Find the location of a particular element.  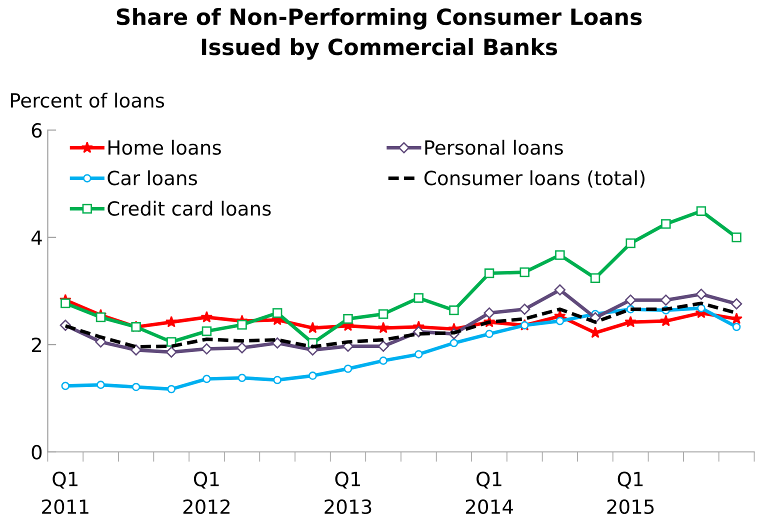

x-tick-label: Q1 2014 is located at coordinates (489, 493).